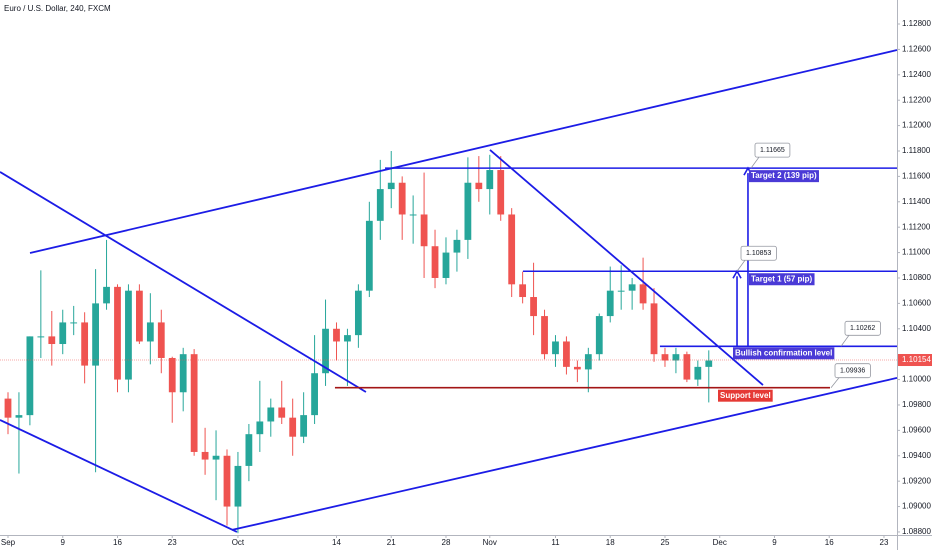 This screenshot has height=550, width=932. What do you see at coordinates (555, 542) in the screenshot?
I see `x-tick-label: 11` at bounding box center [555, 542].